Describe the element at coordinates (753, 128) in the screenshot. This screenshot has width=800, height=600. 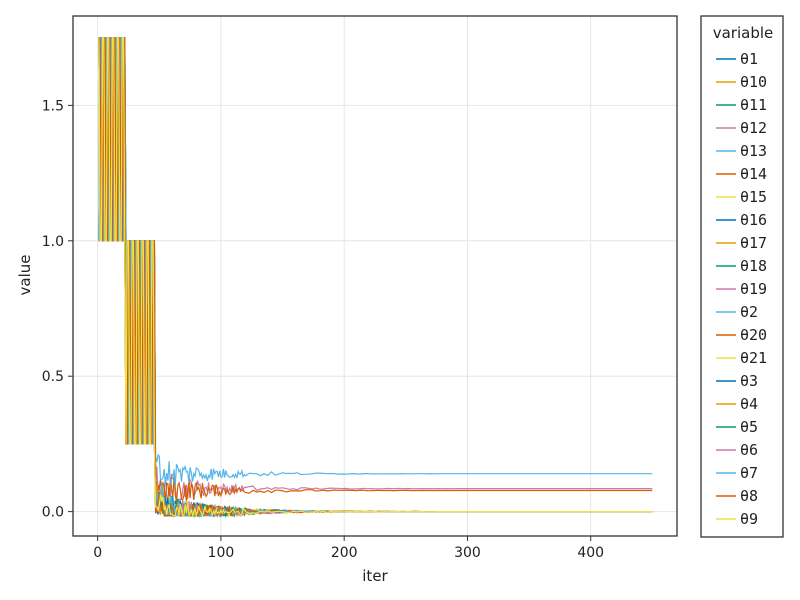
I see `legend-label: θ12` at that location.